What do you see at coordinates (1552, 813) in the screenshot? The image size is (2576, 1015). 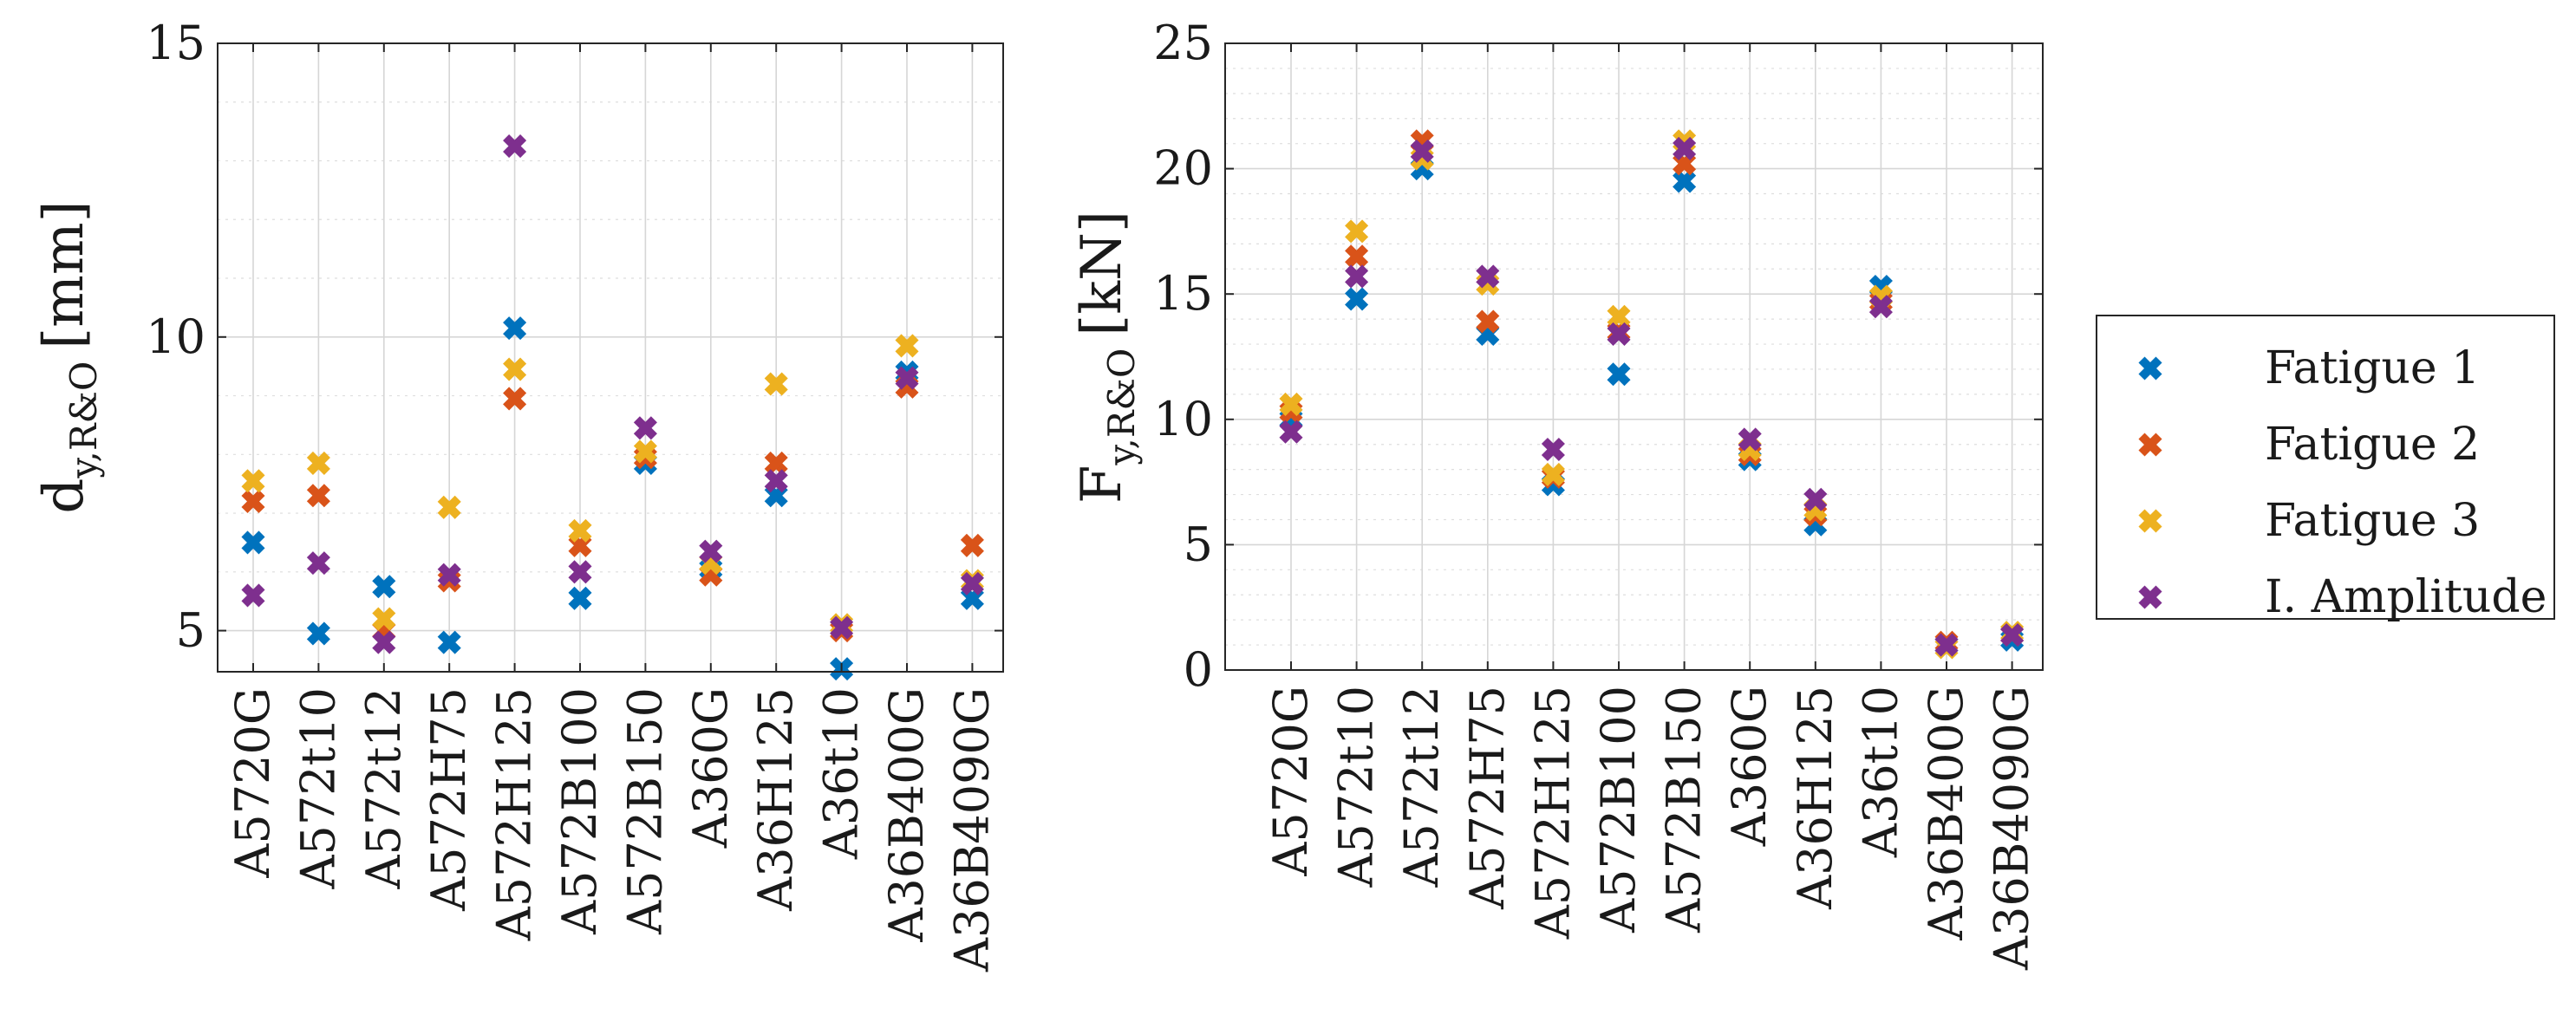 I see `x-tick-label-a572h125: A572H125` at bounding box center [1552, 813].